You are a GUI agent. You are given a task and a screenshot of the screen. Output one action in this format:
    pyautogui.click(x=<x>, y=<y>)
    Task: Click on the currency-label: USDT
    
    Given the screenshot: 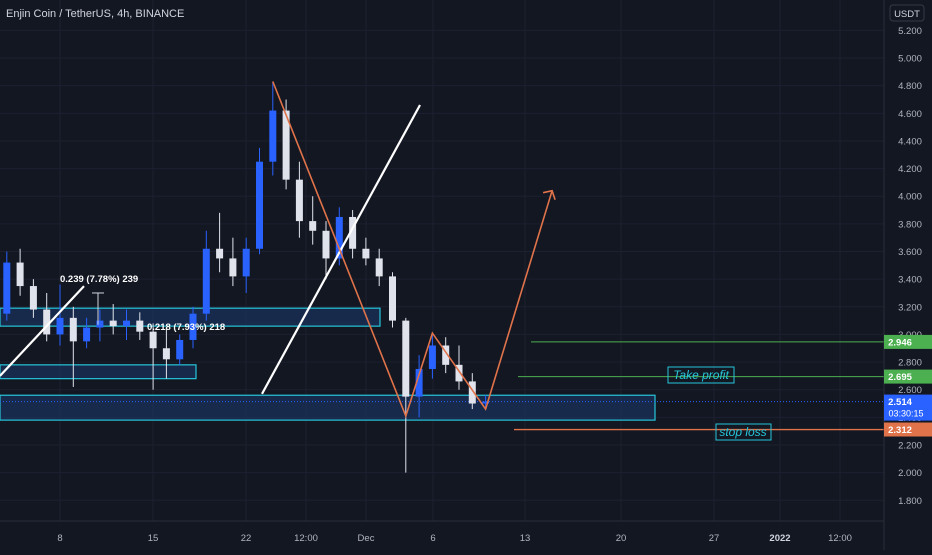 What is the action you would take?
    pyautogui.click(x=907, y=14)
    